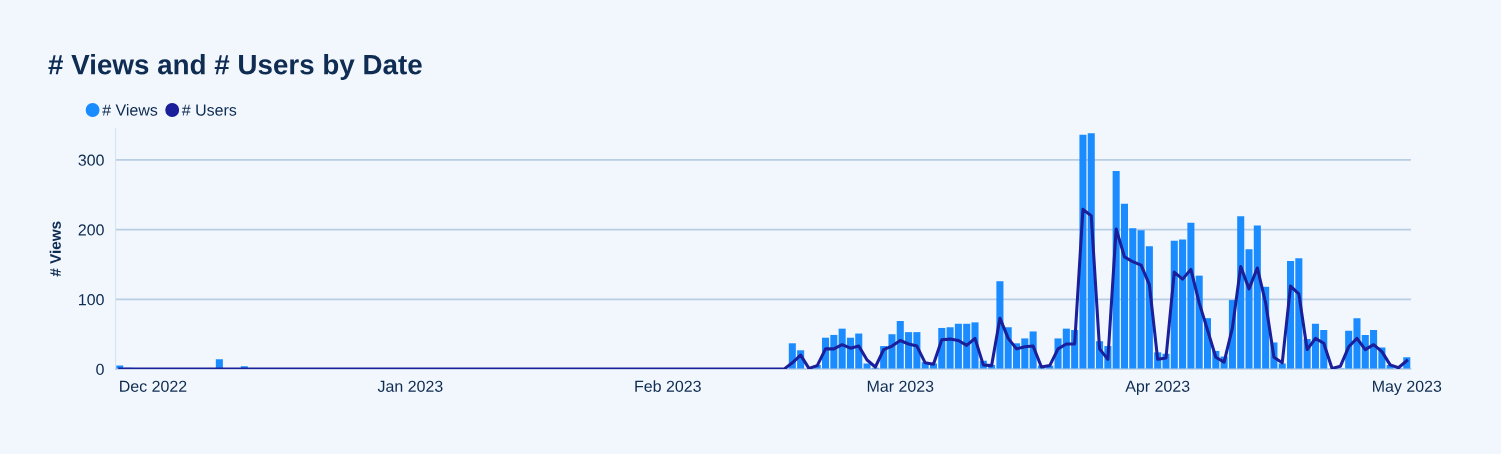 Image resolution: width=1501 pixels, height=454 pixels. I want to click on legend-label: # Views, so click(130, 110).